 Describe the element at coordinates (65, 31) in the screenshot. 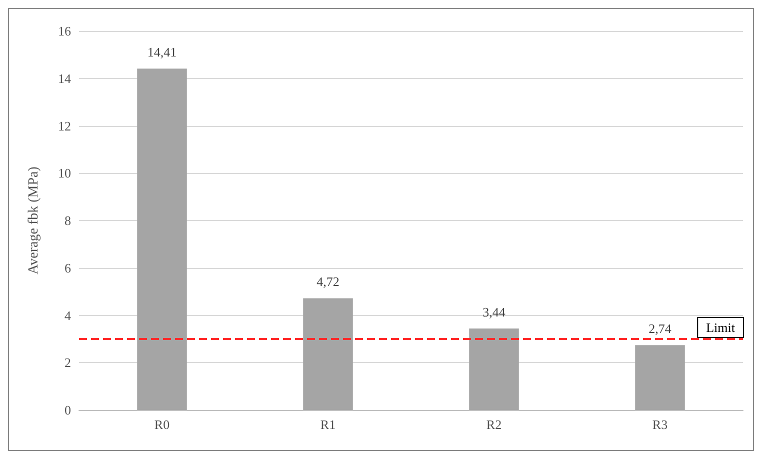

I see `y-tick-label: 16` at that location.